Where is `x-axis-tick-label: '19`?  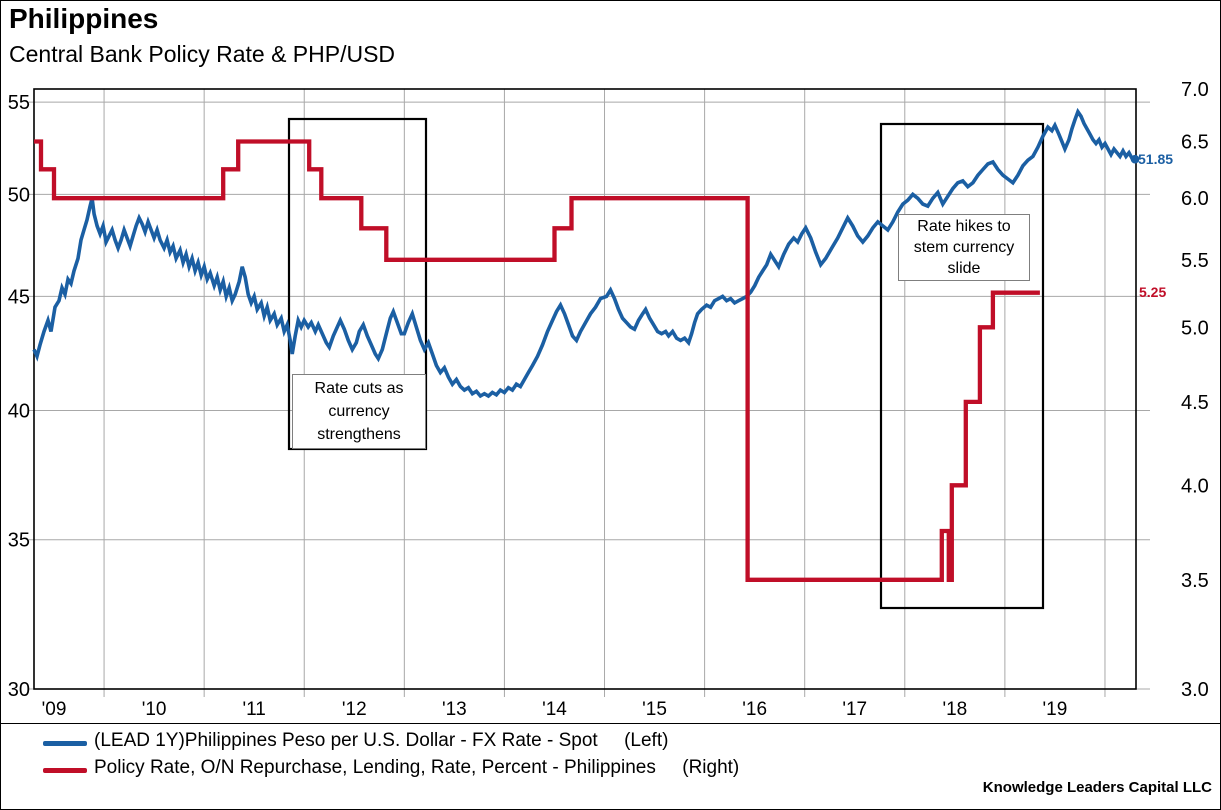 x-axis-tick-label: '19 is located at coordinates (1055, 709).